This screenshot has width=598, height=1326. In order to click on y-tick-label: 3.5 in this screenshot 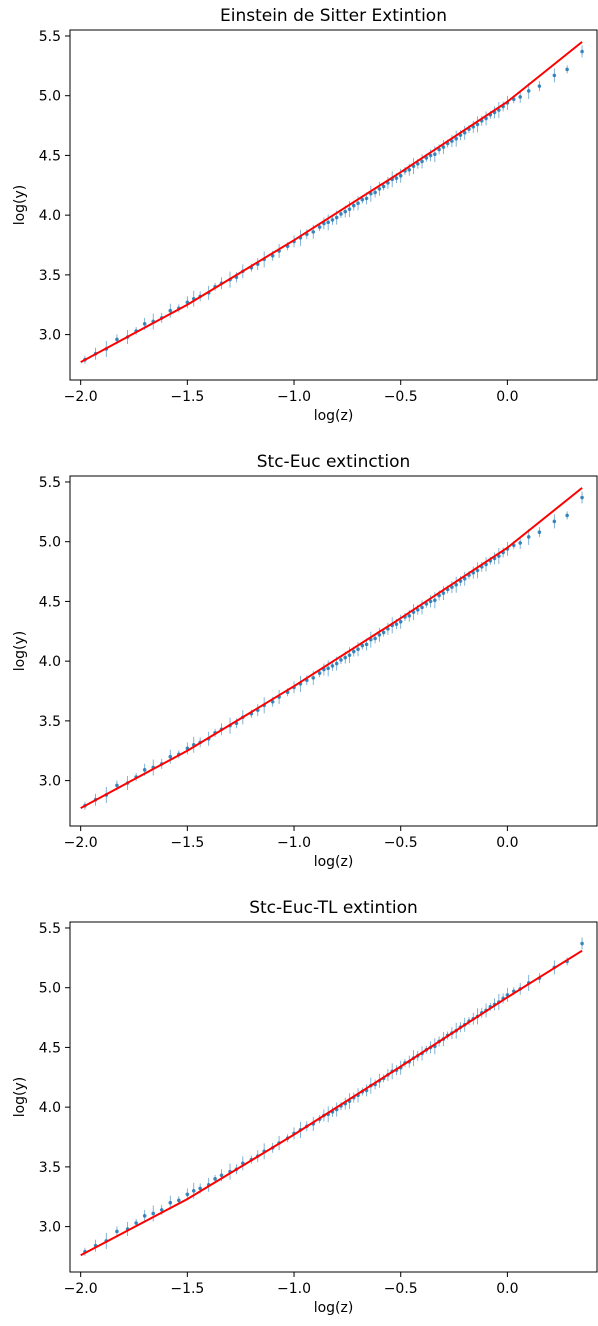, I will do `click(50, 276)`.